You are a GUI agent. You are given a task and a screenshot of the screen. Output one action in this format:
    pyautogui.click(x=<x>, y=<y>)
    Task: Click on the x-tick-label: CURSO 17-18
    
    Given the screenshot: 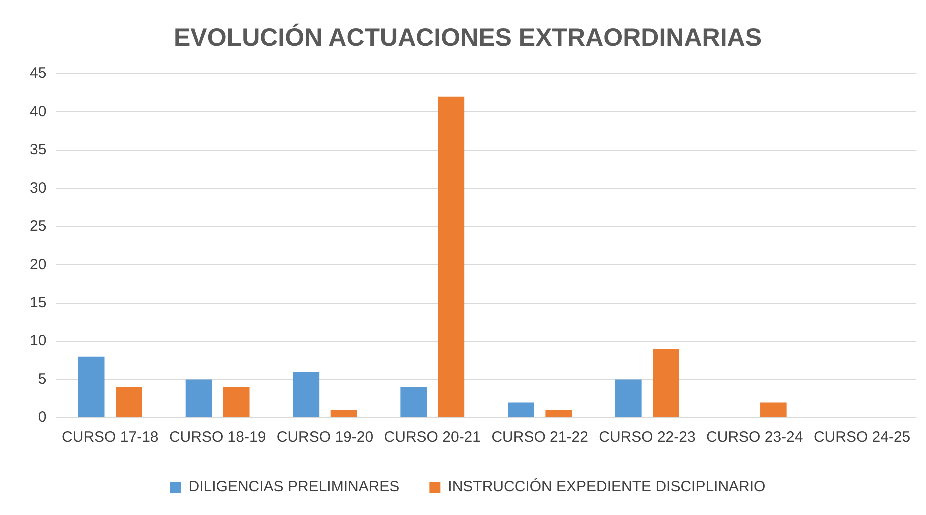 What is the action you would take?
    pyautogui.click(x=110, y=437)
    